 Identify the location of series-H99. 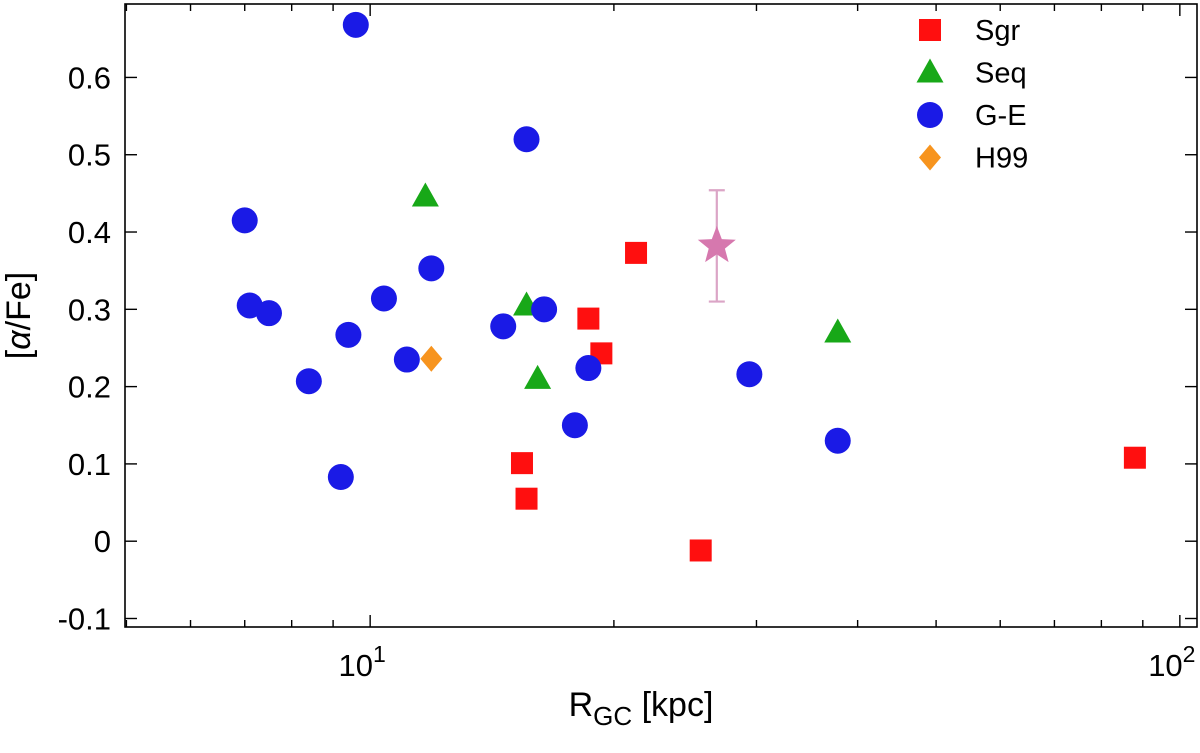
(431, 358).